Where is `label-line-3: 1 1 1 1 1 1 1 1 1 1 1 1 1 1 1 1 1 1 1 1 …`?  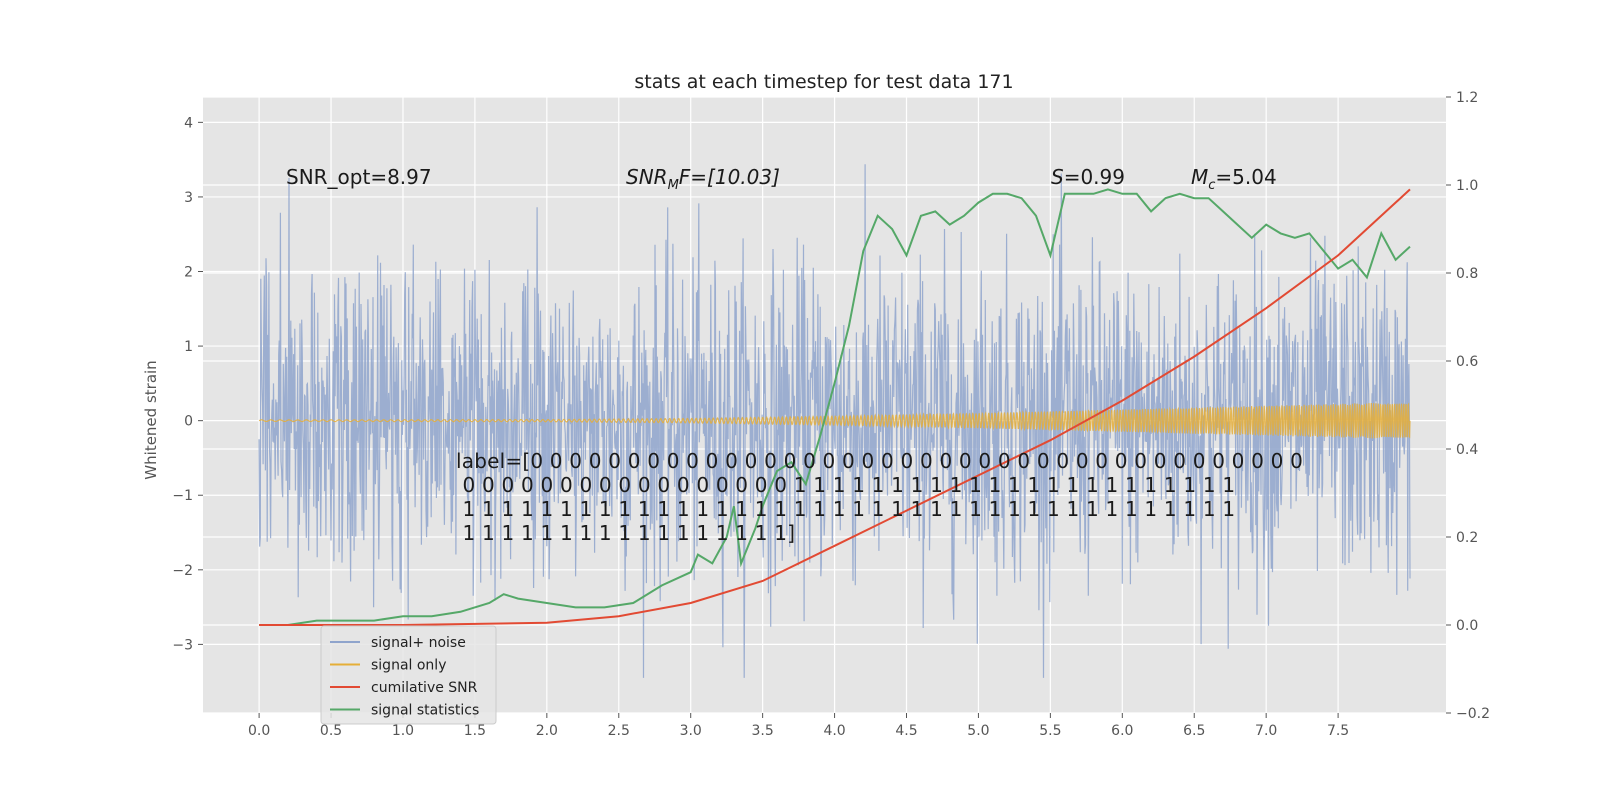 label-line-3: 1 1 1 1 1 1 1 1 1 1 1 1 1 1 1 1 1 1 1 1 … is located at coordinates (845, 509).